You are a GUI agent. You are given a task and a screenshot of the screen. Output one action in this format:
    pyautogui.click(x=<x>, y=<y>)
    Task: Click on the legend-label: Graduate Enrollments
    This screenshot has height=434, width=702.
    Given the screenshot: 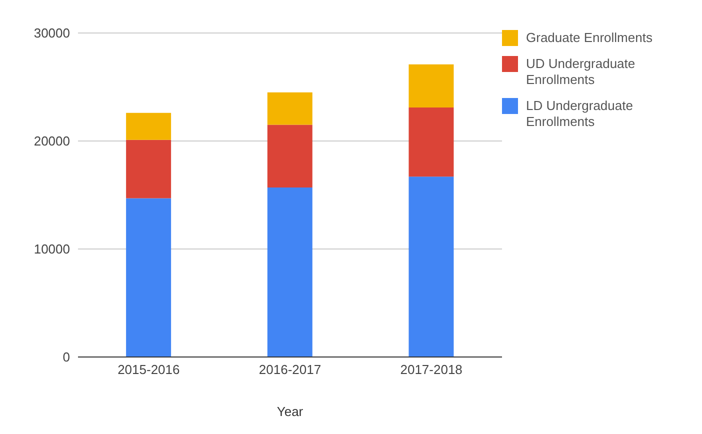 What is the action you would take?
    pyautogui.click(x=589, y=38)
    